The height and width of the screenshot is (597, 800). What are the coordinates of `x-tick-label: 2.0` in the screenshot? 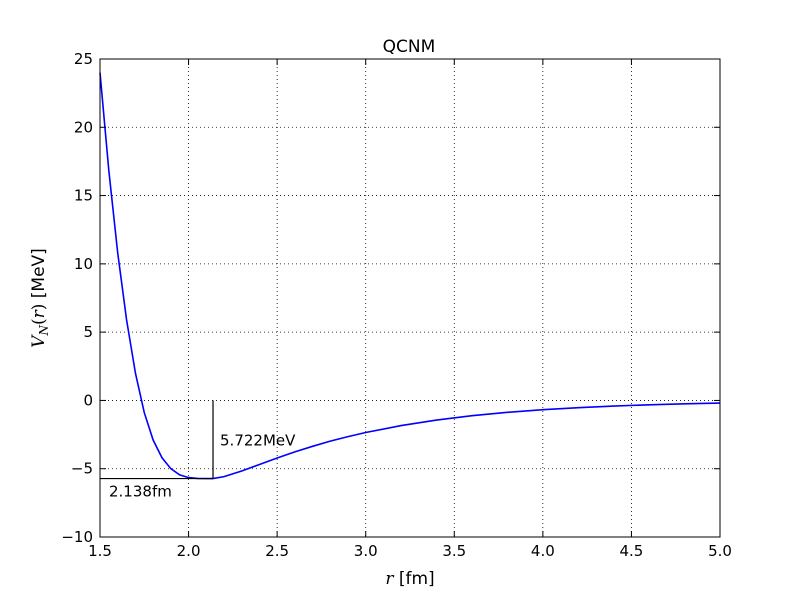 It's located at (189, 551).